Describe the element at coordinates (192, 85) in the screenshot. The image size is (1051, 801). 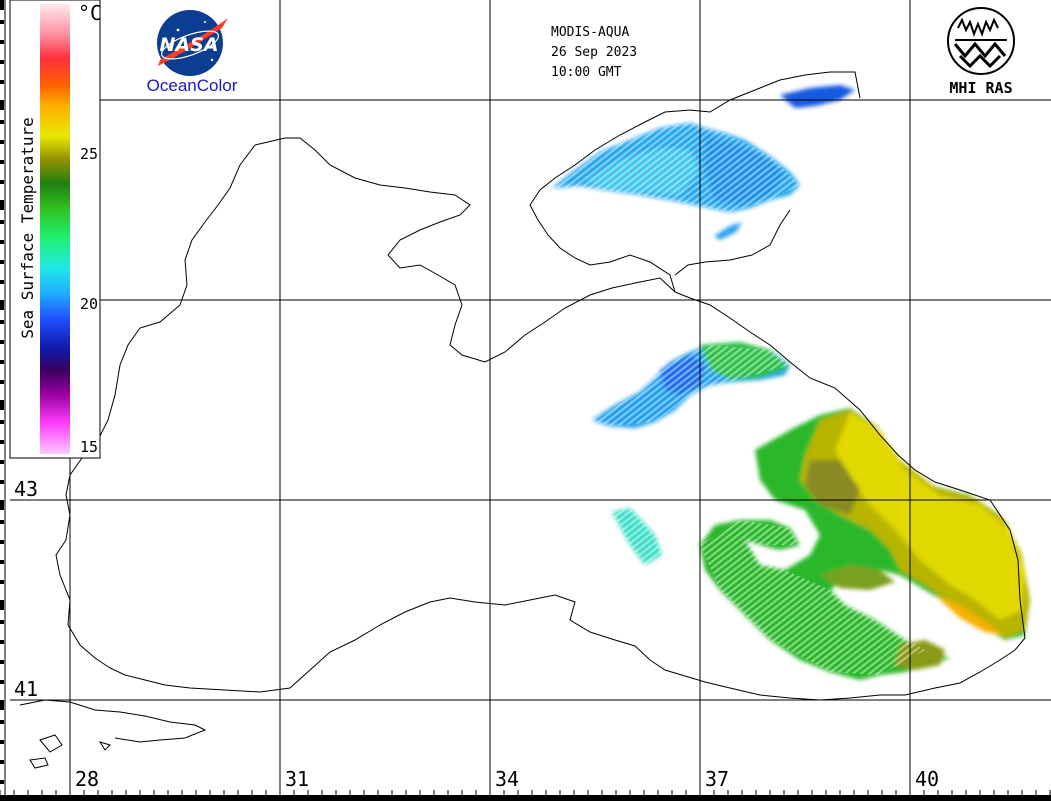
I see `oceancolor-caption: OceanColor` at that location.